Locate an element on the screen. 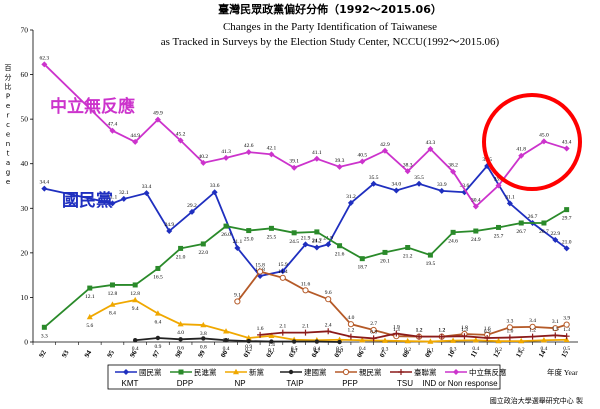  x-tick-label: 97 is located at coordinates (156, 354).